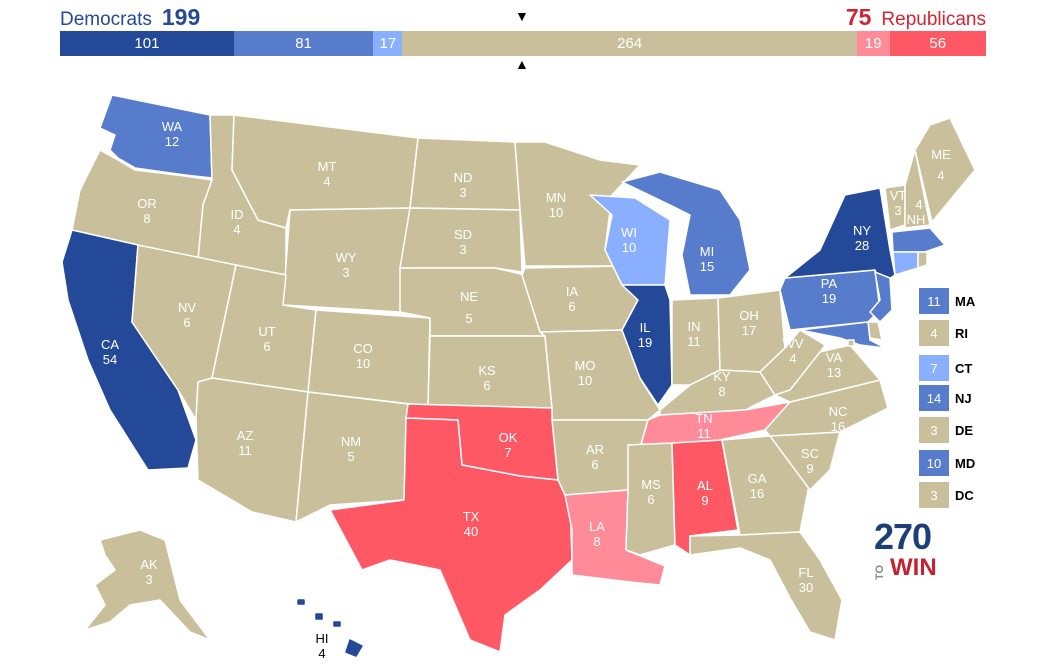  What do you see at coordinates (873, 43) in the screenshot?
I see `bar-segment-lean-rep: 19` at bounding box center [873, 43].